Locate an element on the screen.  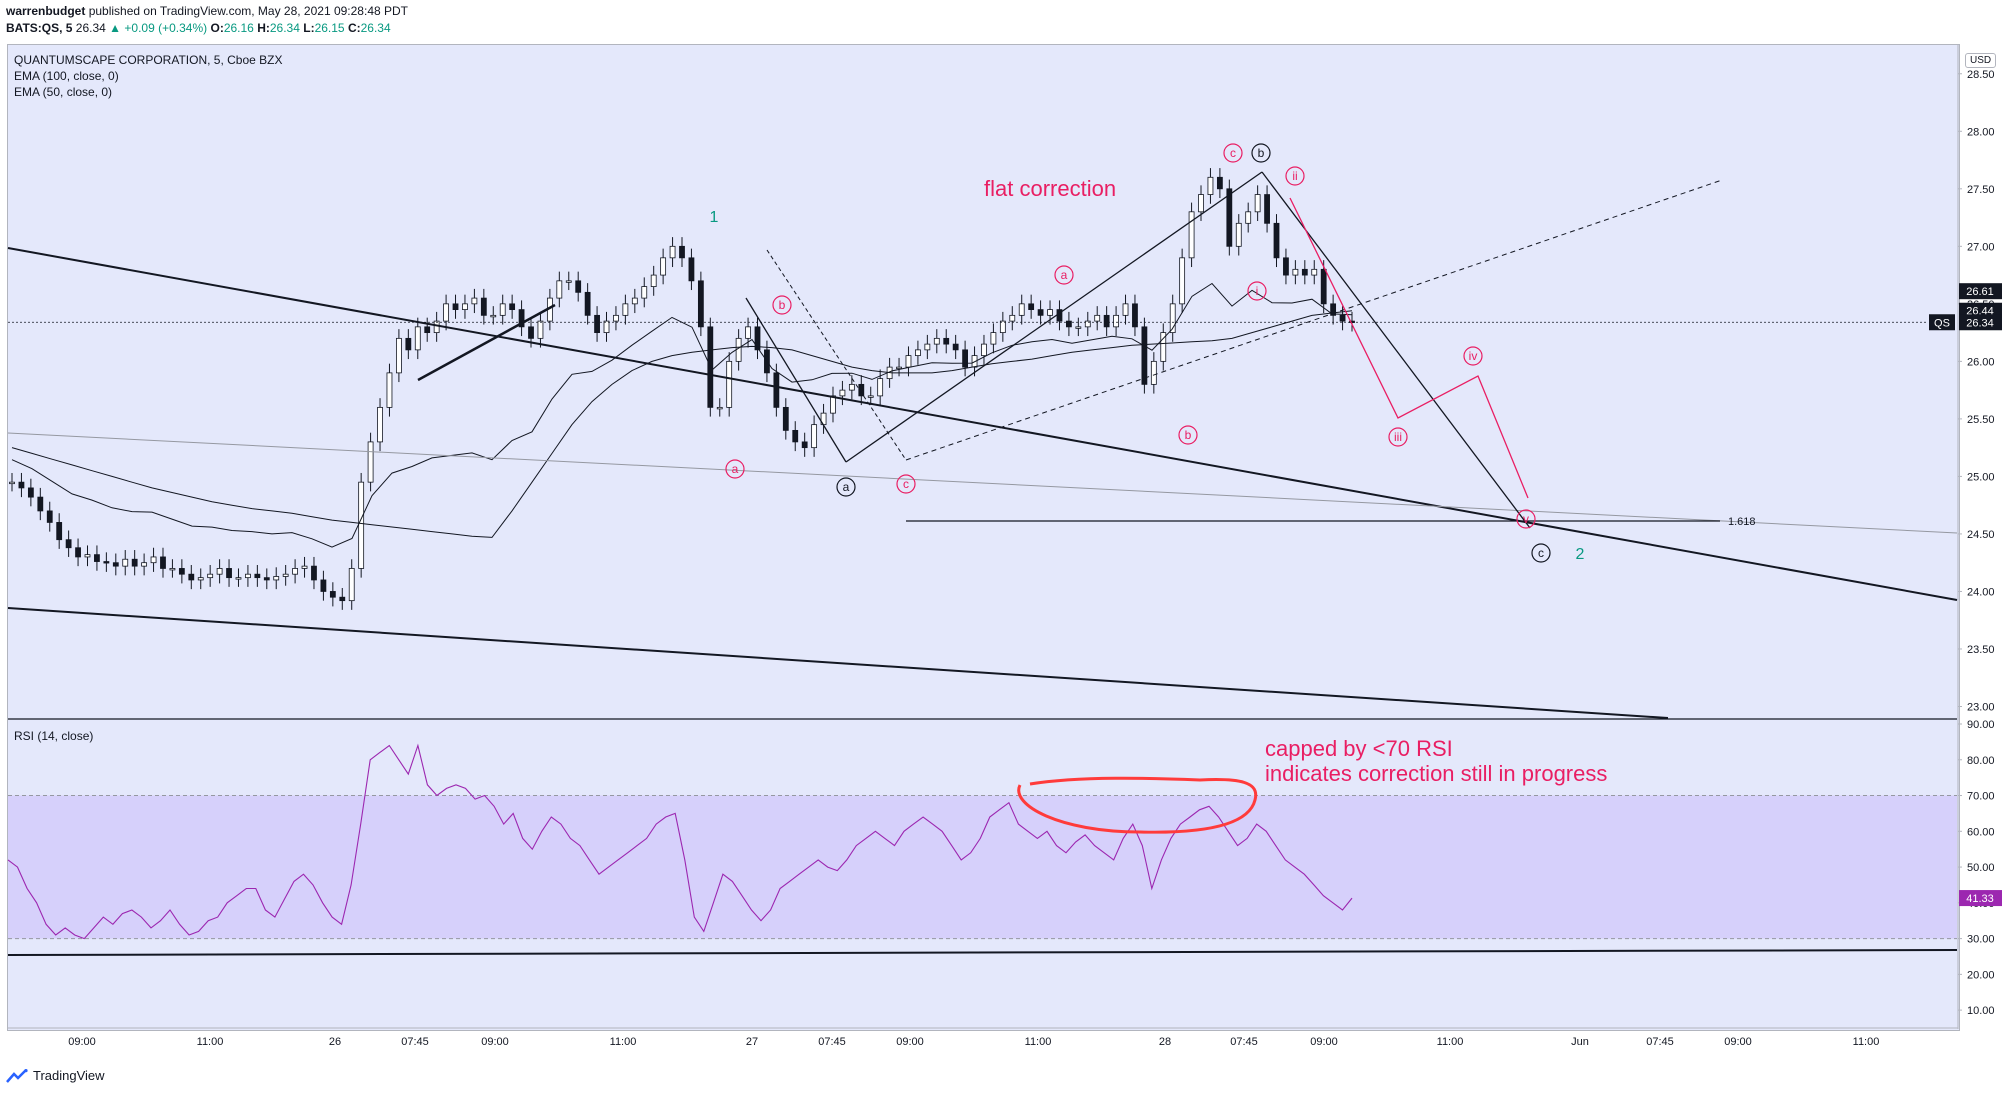
footer-brand: TradingView is located at coordinates (55, 1075).